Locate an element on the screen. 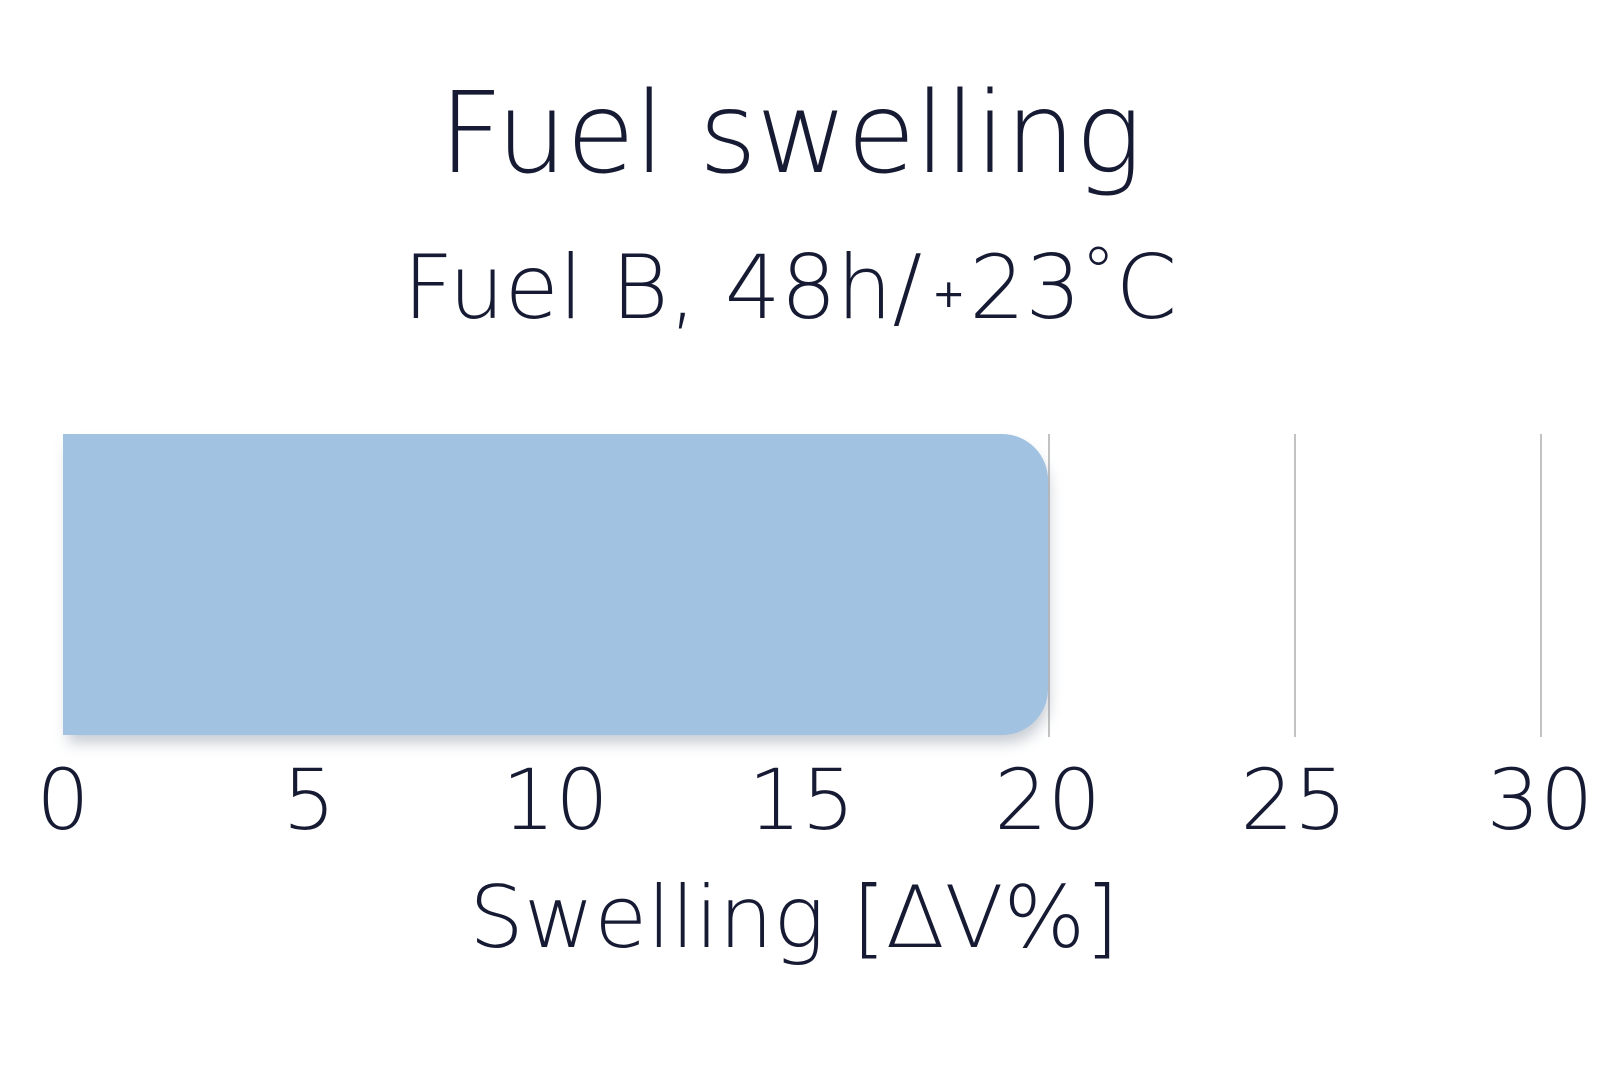 This screenshot has height=1080, width=1622. x-tick-label-30: 30 is located at coordinates (1540, 800).